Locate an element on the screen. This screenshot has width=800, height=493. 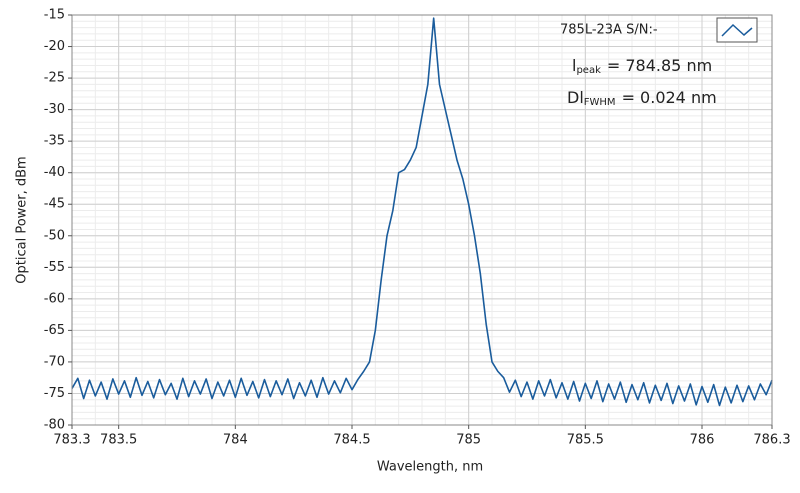
y-tick-label: -75 is located at coordinates (54, 393).